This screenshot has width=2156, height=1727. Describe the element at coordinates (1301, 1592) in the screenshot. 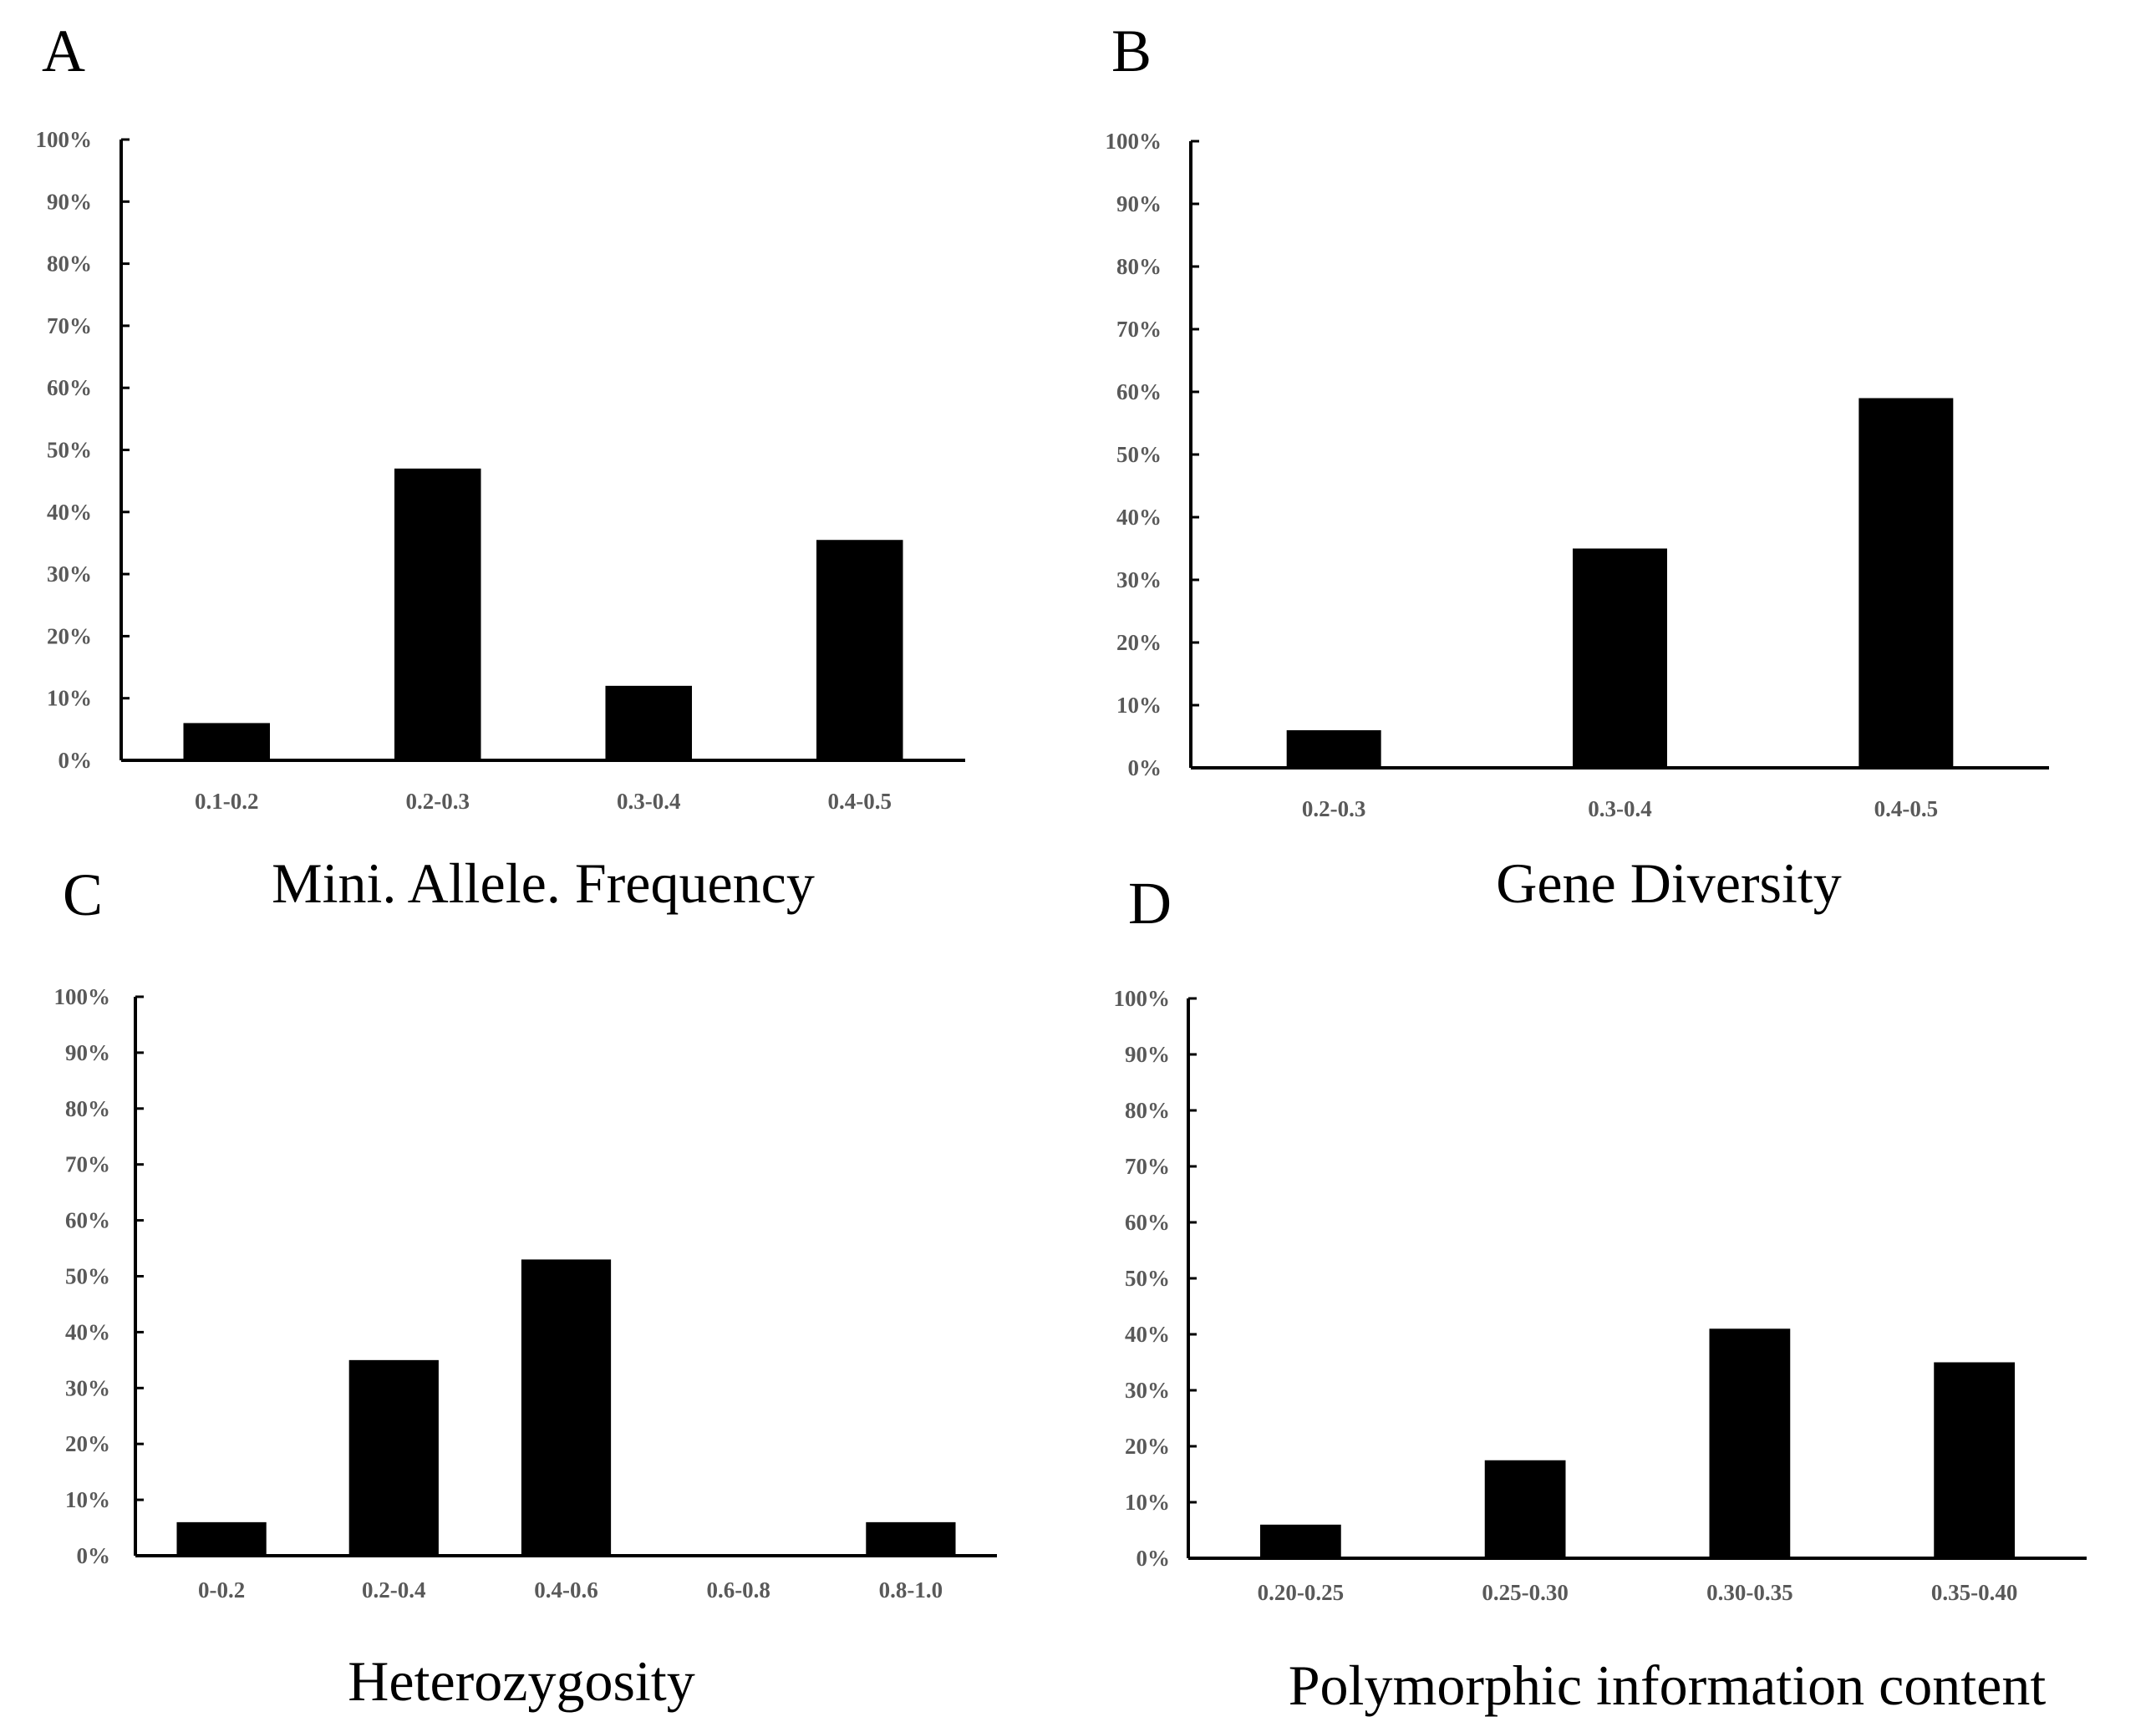

I see `x-category-label: 0.20-0.25` at that location.